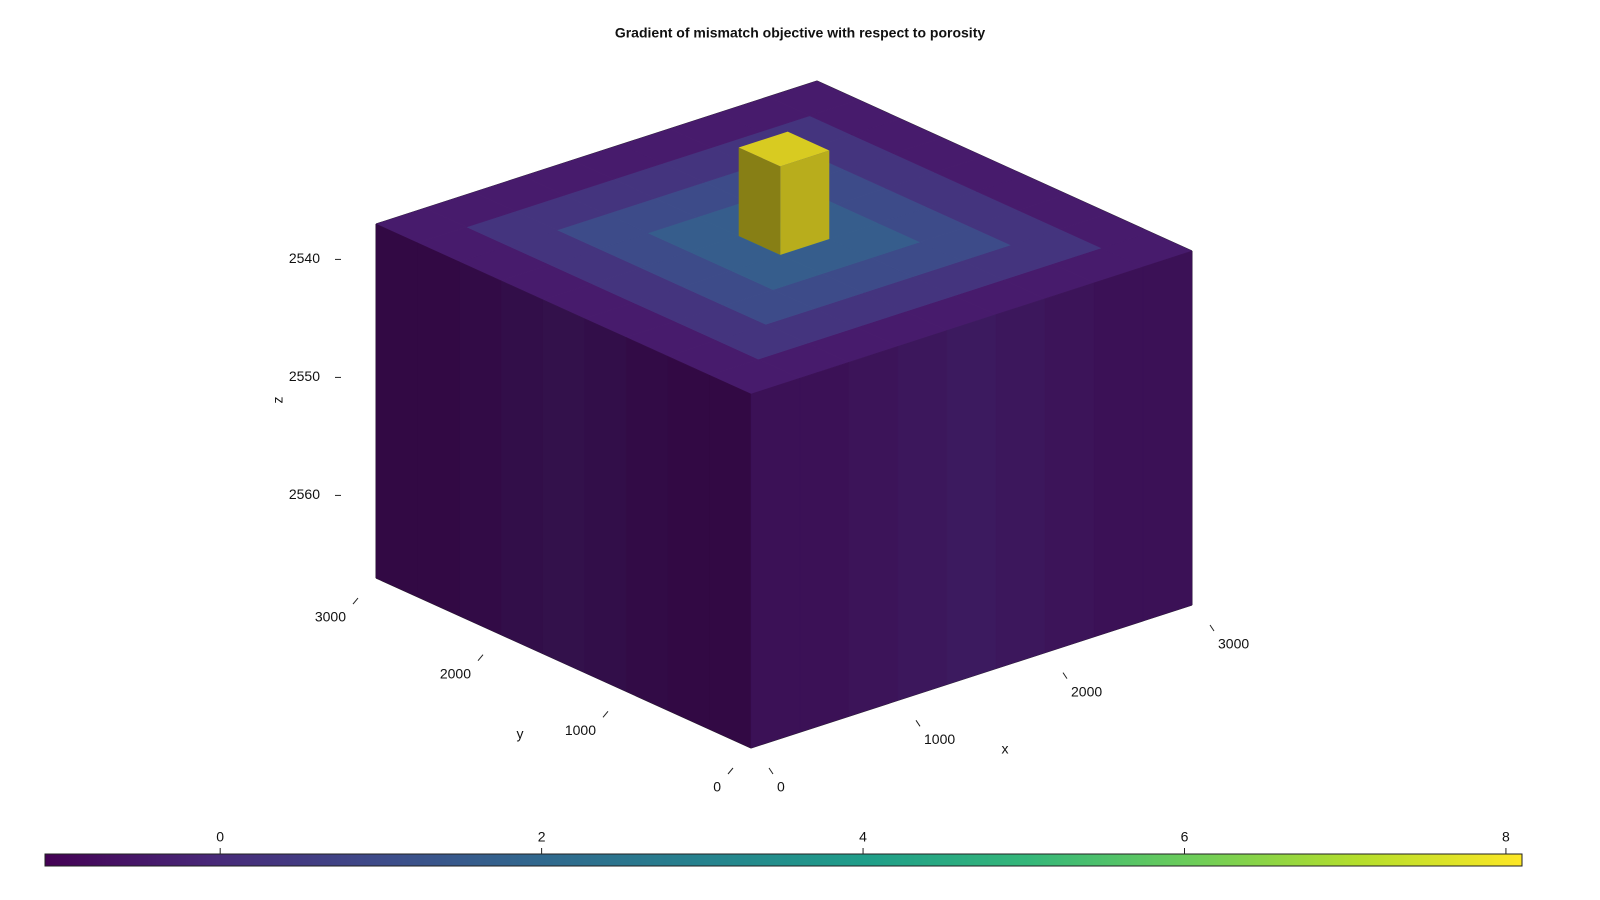 This screenshot has width=1600, height=900. Describe the element at coordinates (304, 494) in the screenshot. I see `z-tick-label: 2560` at that location.